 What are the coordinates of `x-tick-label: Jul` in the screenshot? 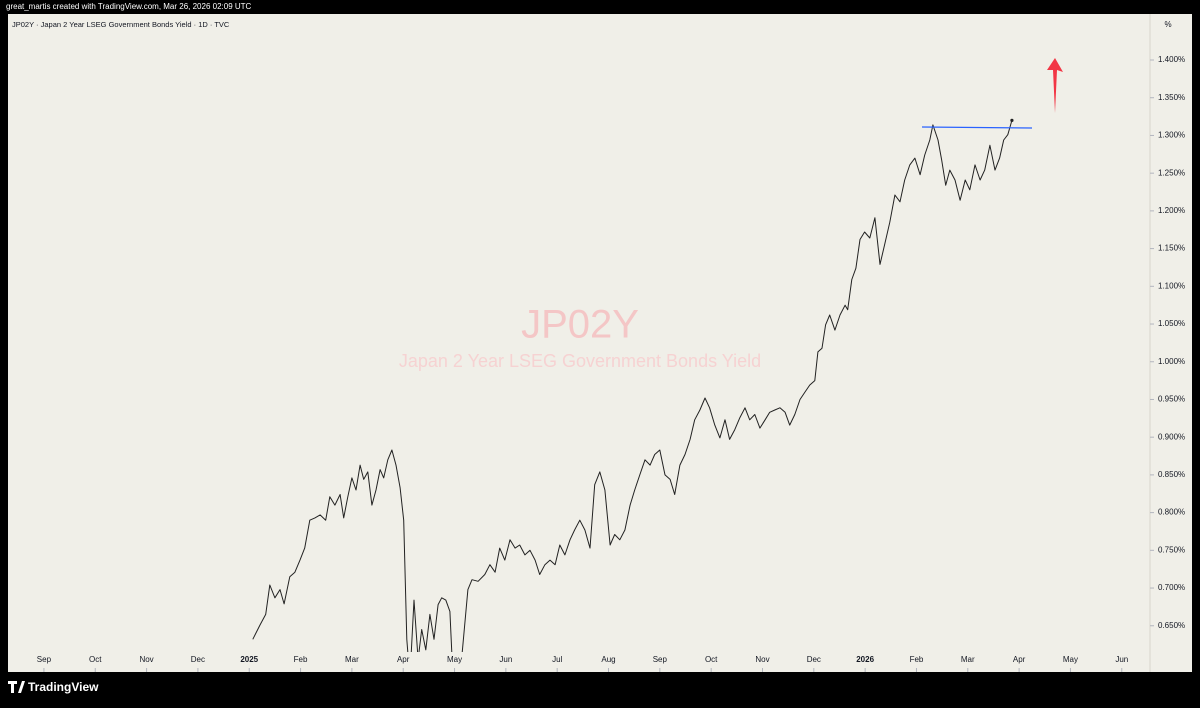 It's located at (557, 659).